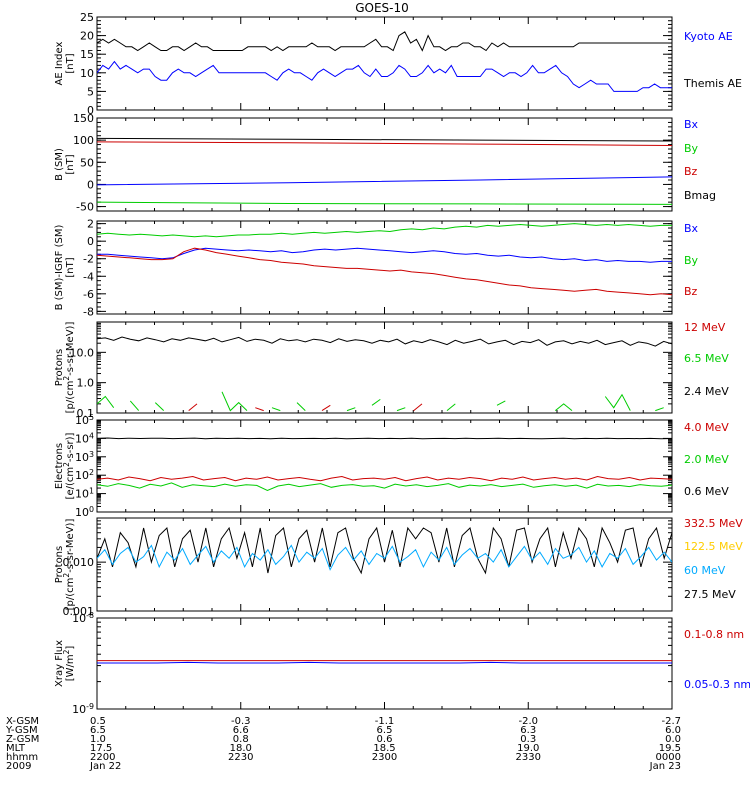 This screenshot has height=800, width=750. Describe the element at coordinates (241, 739) in the screenshot. I see `ephemeris-value: 0.8` at that location.